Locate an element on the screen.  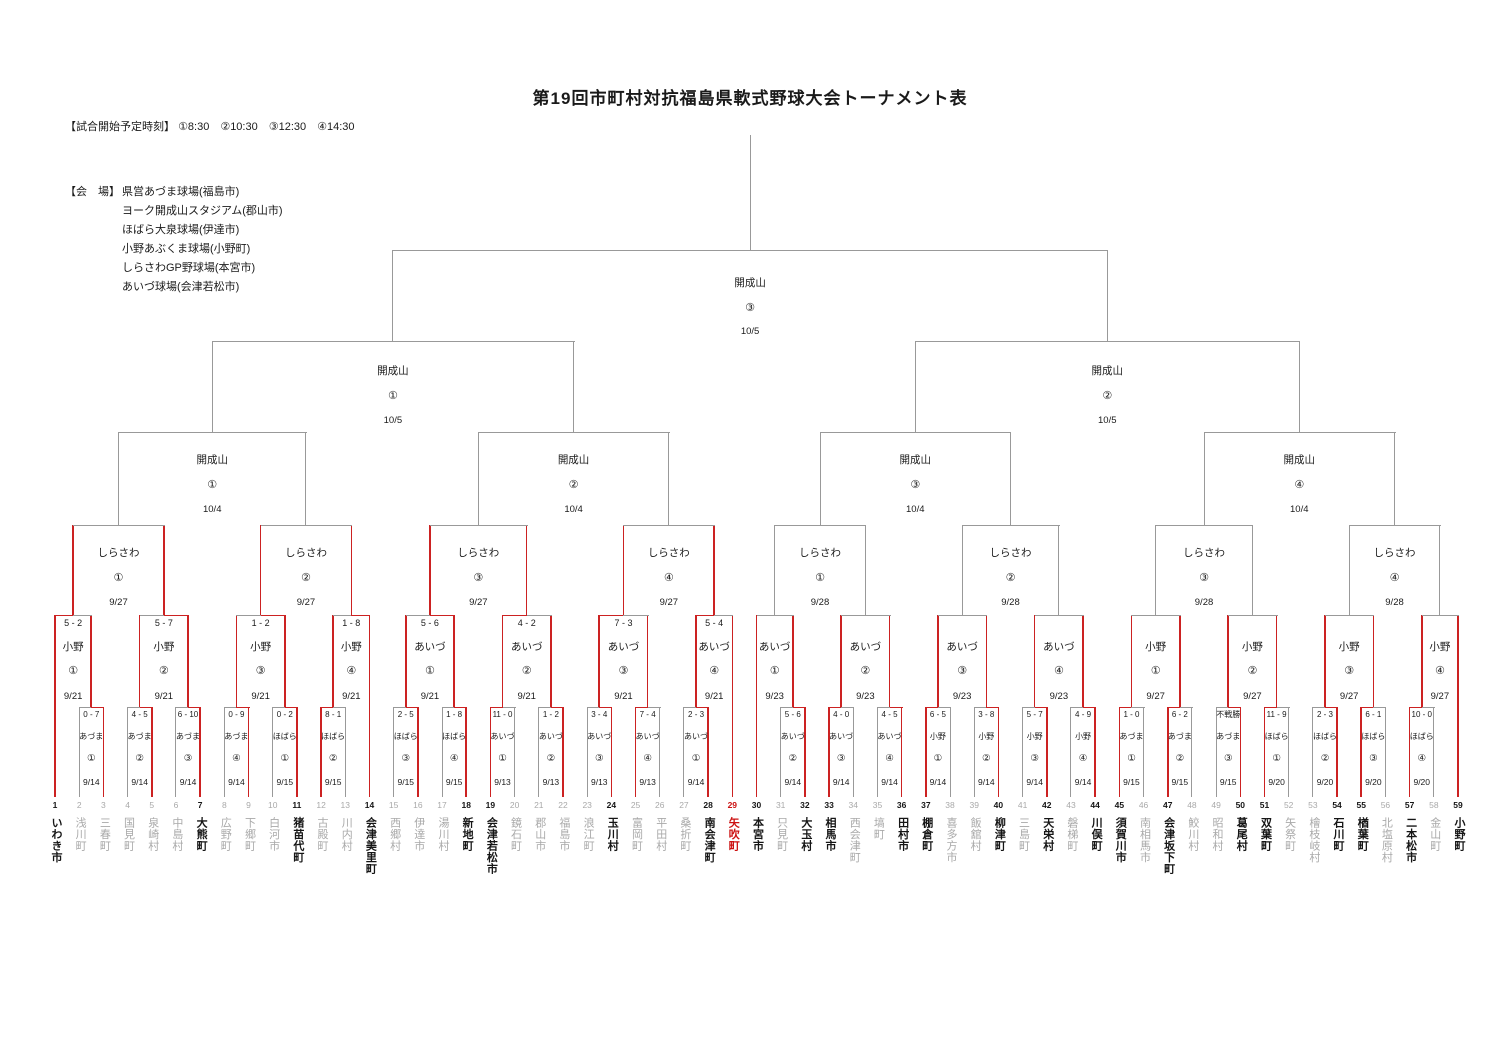
team-name: 小野町 is located at coordinates (1458, 834).